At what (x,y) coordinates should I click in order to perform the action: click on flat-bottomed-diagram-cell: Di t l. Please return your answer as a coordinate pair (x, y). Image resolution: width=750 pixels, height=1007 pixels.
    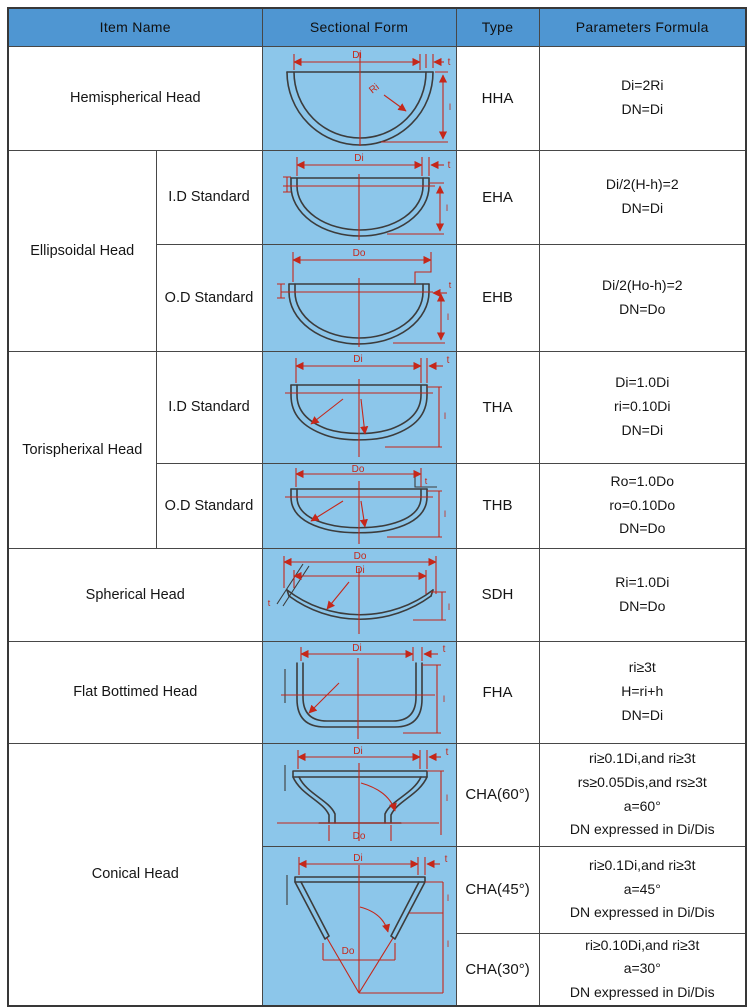
    Looking at the image, I should click on (359, 692).